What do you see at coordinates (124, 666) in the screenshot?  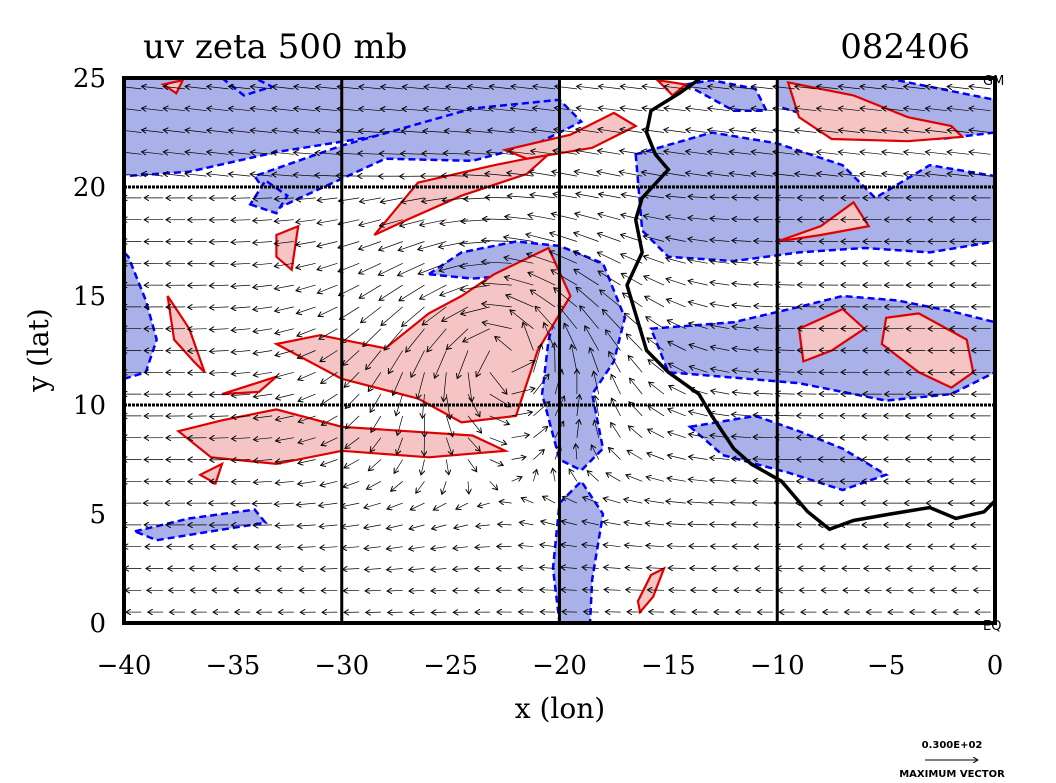 I see `x-tick-label: −40` at bounding box center [124, 666].